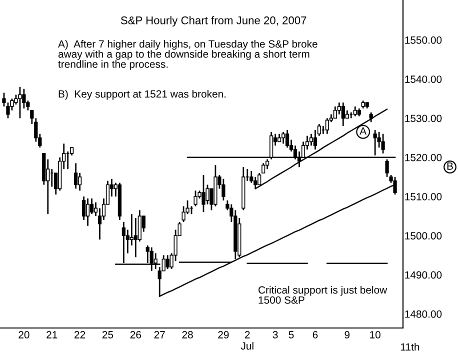 This screenshot has width=458, height=362. What do you see at coordinates (423, 314) in the screenshot?
I see `y-tick-label: 1480.00` at bounding box center [423, 314].